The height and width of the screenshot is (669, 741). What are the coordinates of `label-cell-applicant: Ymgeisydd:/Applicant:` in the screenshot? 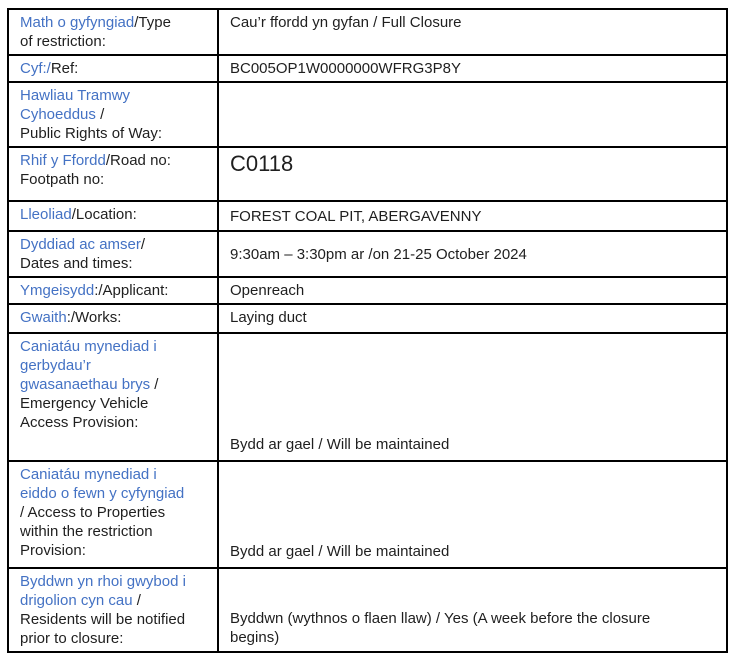 It's located at (113, 290).